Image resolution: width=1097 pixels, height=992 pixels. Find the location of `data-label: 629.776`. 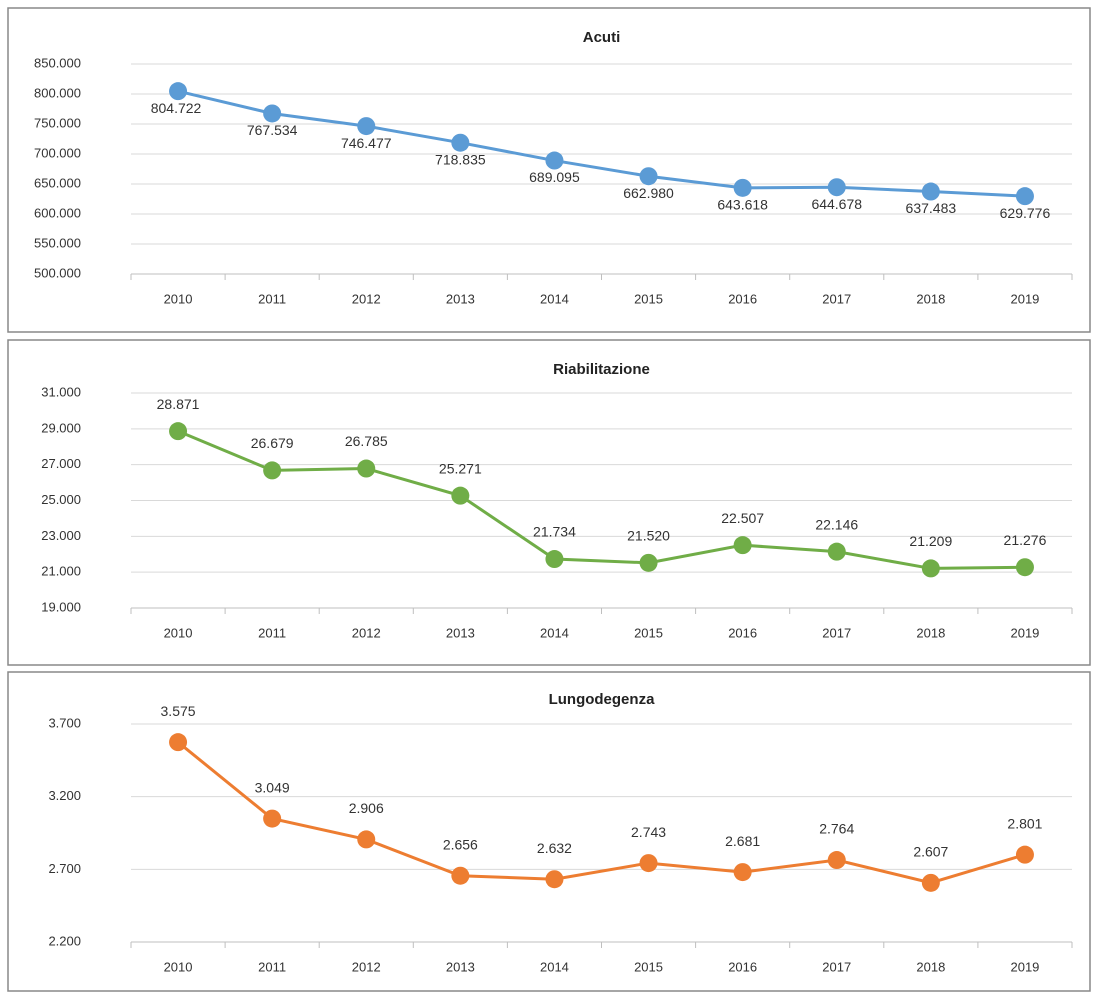

data-label: 629.776 is located at coordinates (1025, 213).